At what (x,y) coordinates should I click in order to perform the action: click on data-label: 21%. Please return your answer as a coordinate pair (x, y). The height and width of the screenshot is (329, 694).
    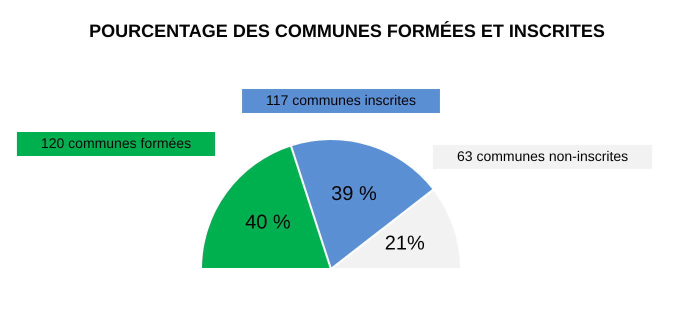
    Looking at the image, I should click on (405, 243).